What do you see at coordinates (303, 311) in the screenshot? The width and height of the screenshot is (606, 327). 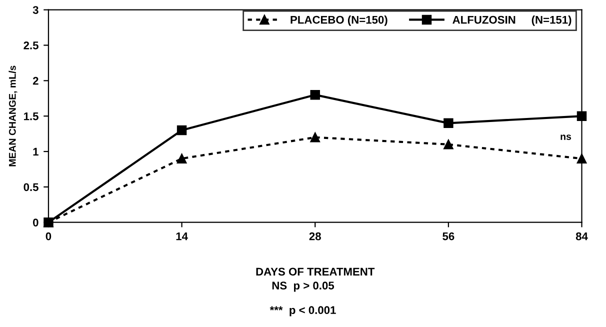 I see `text: *** p < 0.001` at bounding box center [303, 311].